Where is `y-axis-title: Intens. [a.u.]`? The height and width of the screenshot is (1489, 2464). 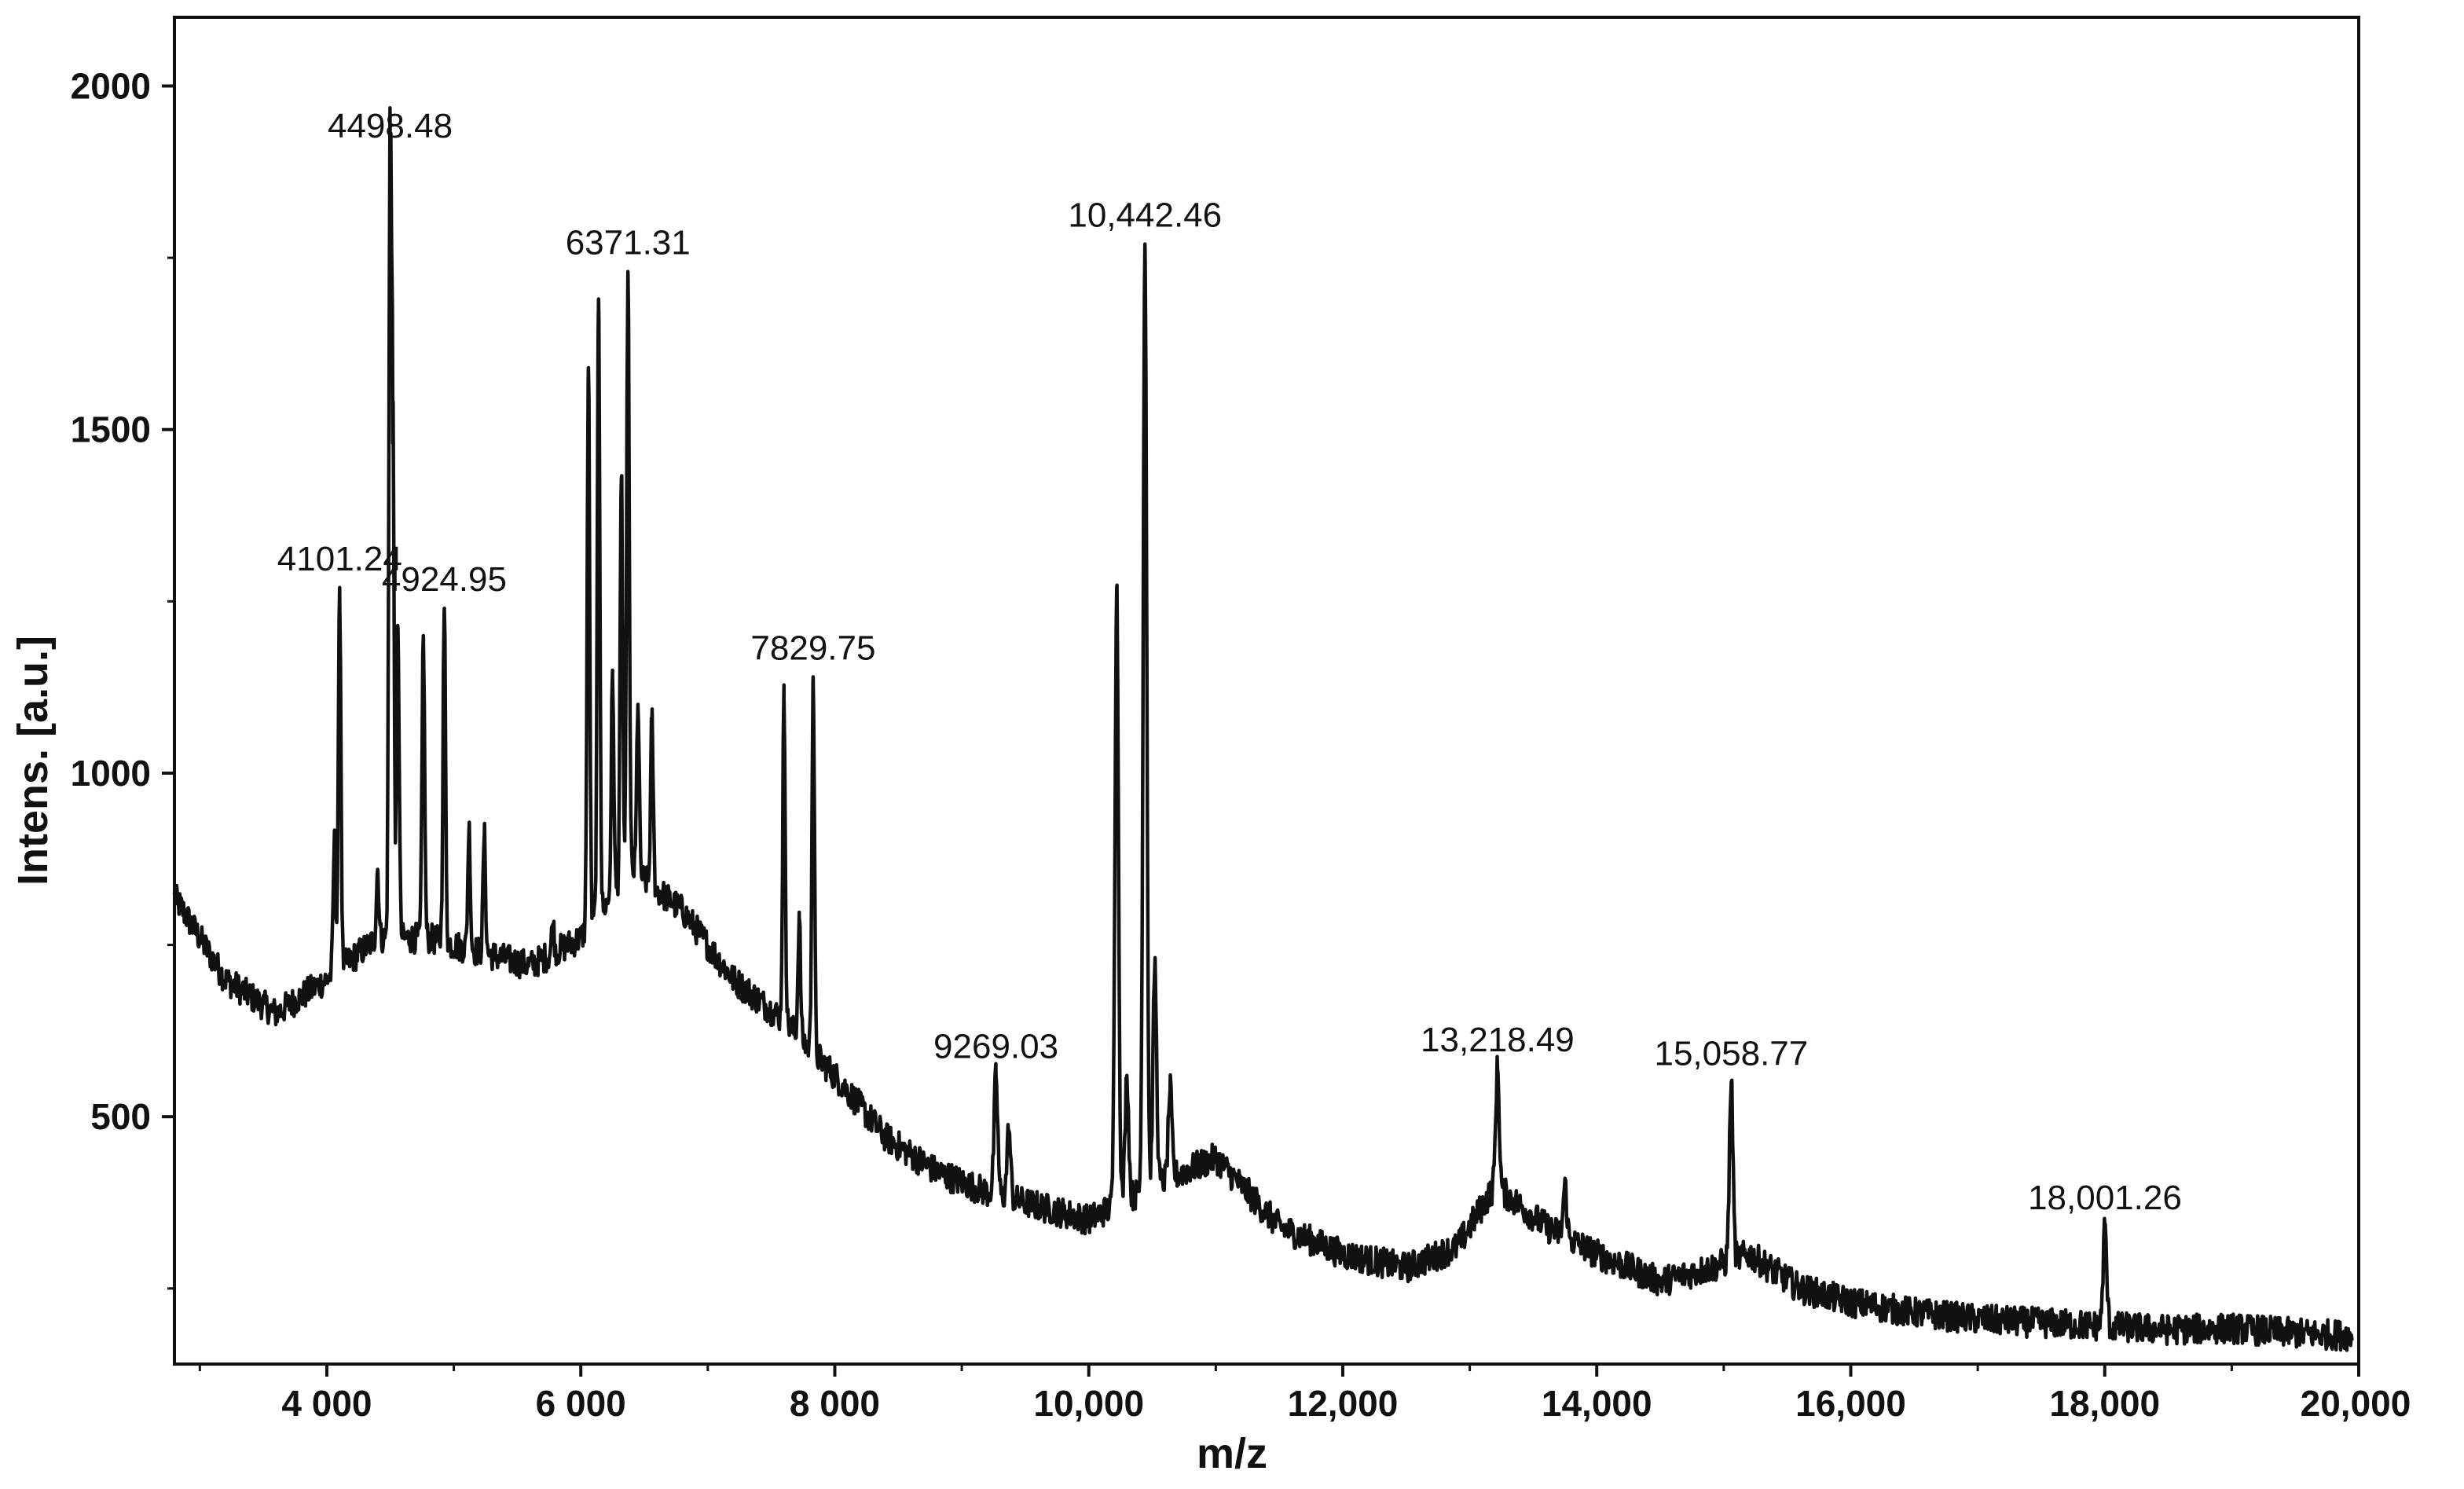
y-axis-title: Intens. [a.u.] is located at coordinates (33, 761).